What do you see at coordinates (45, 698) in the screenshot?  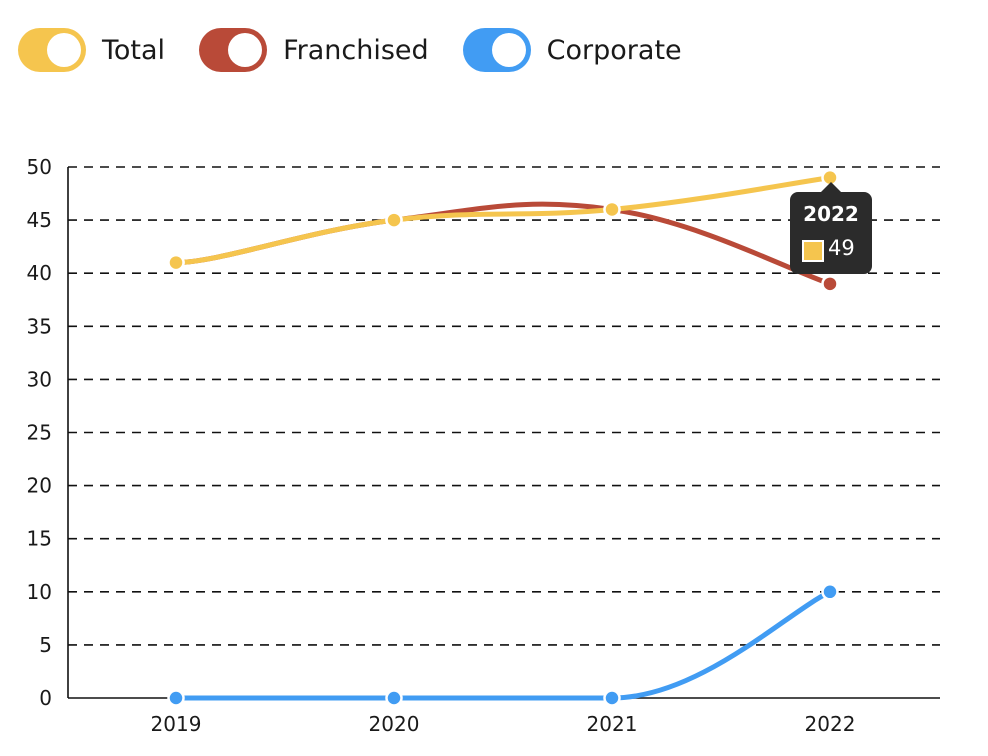 I see `y-tick-label: 0` at bounding box center [45, 698].